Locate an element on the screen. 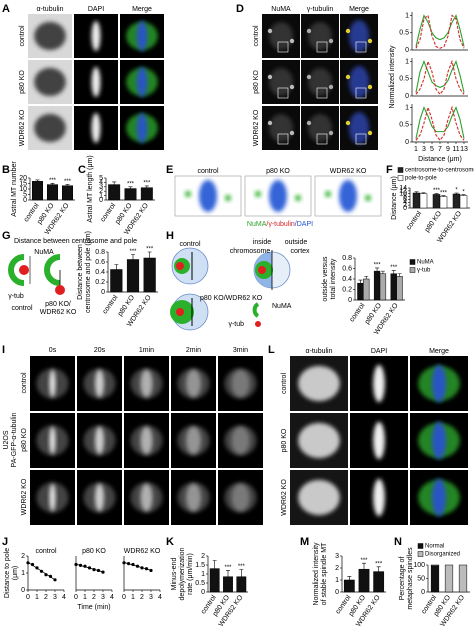 This screenshot has height=635, width=474. row-label: WDR62 KO is located at coordinates (284, 497).